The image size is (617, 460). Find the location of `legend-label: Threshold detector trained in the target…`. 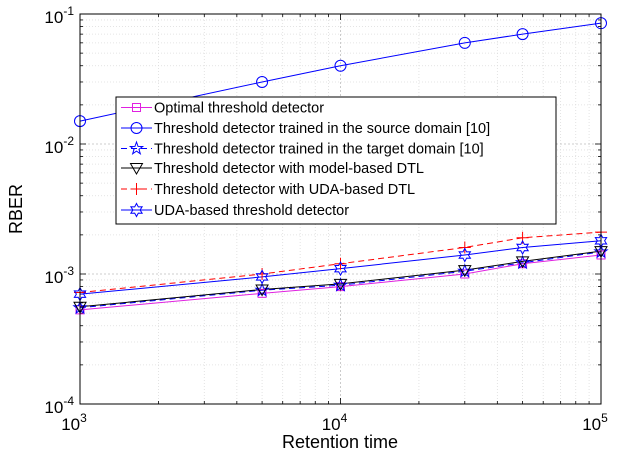

legend-label: Threshold detector trained in the target… is located at coordinates (319, 150).